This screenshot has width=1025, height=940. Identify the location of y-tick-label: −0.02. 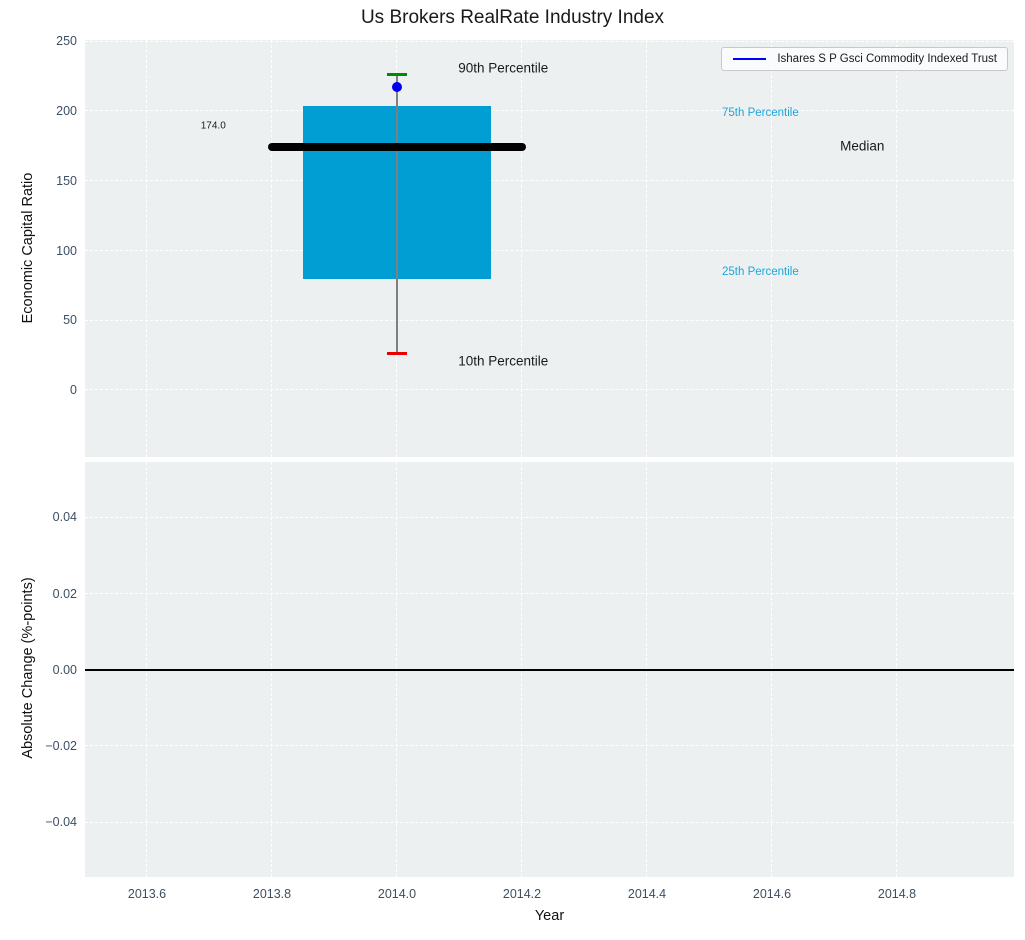
(61, 746).